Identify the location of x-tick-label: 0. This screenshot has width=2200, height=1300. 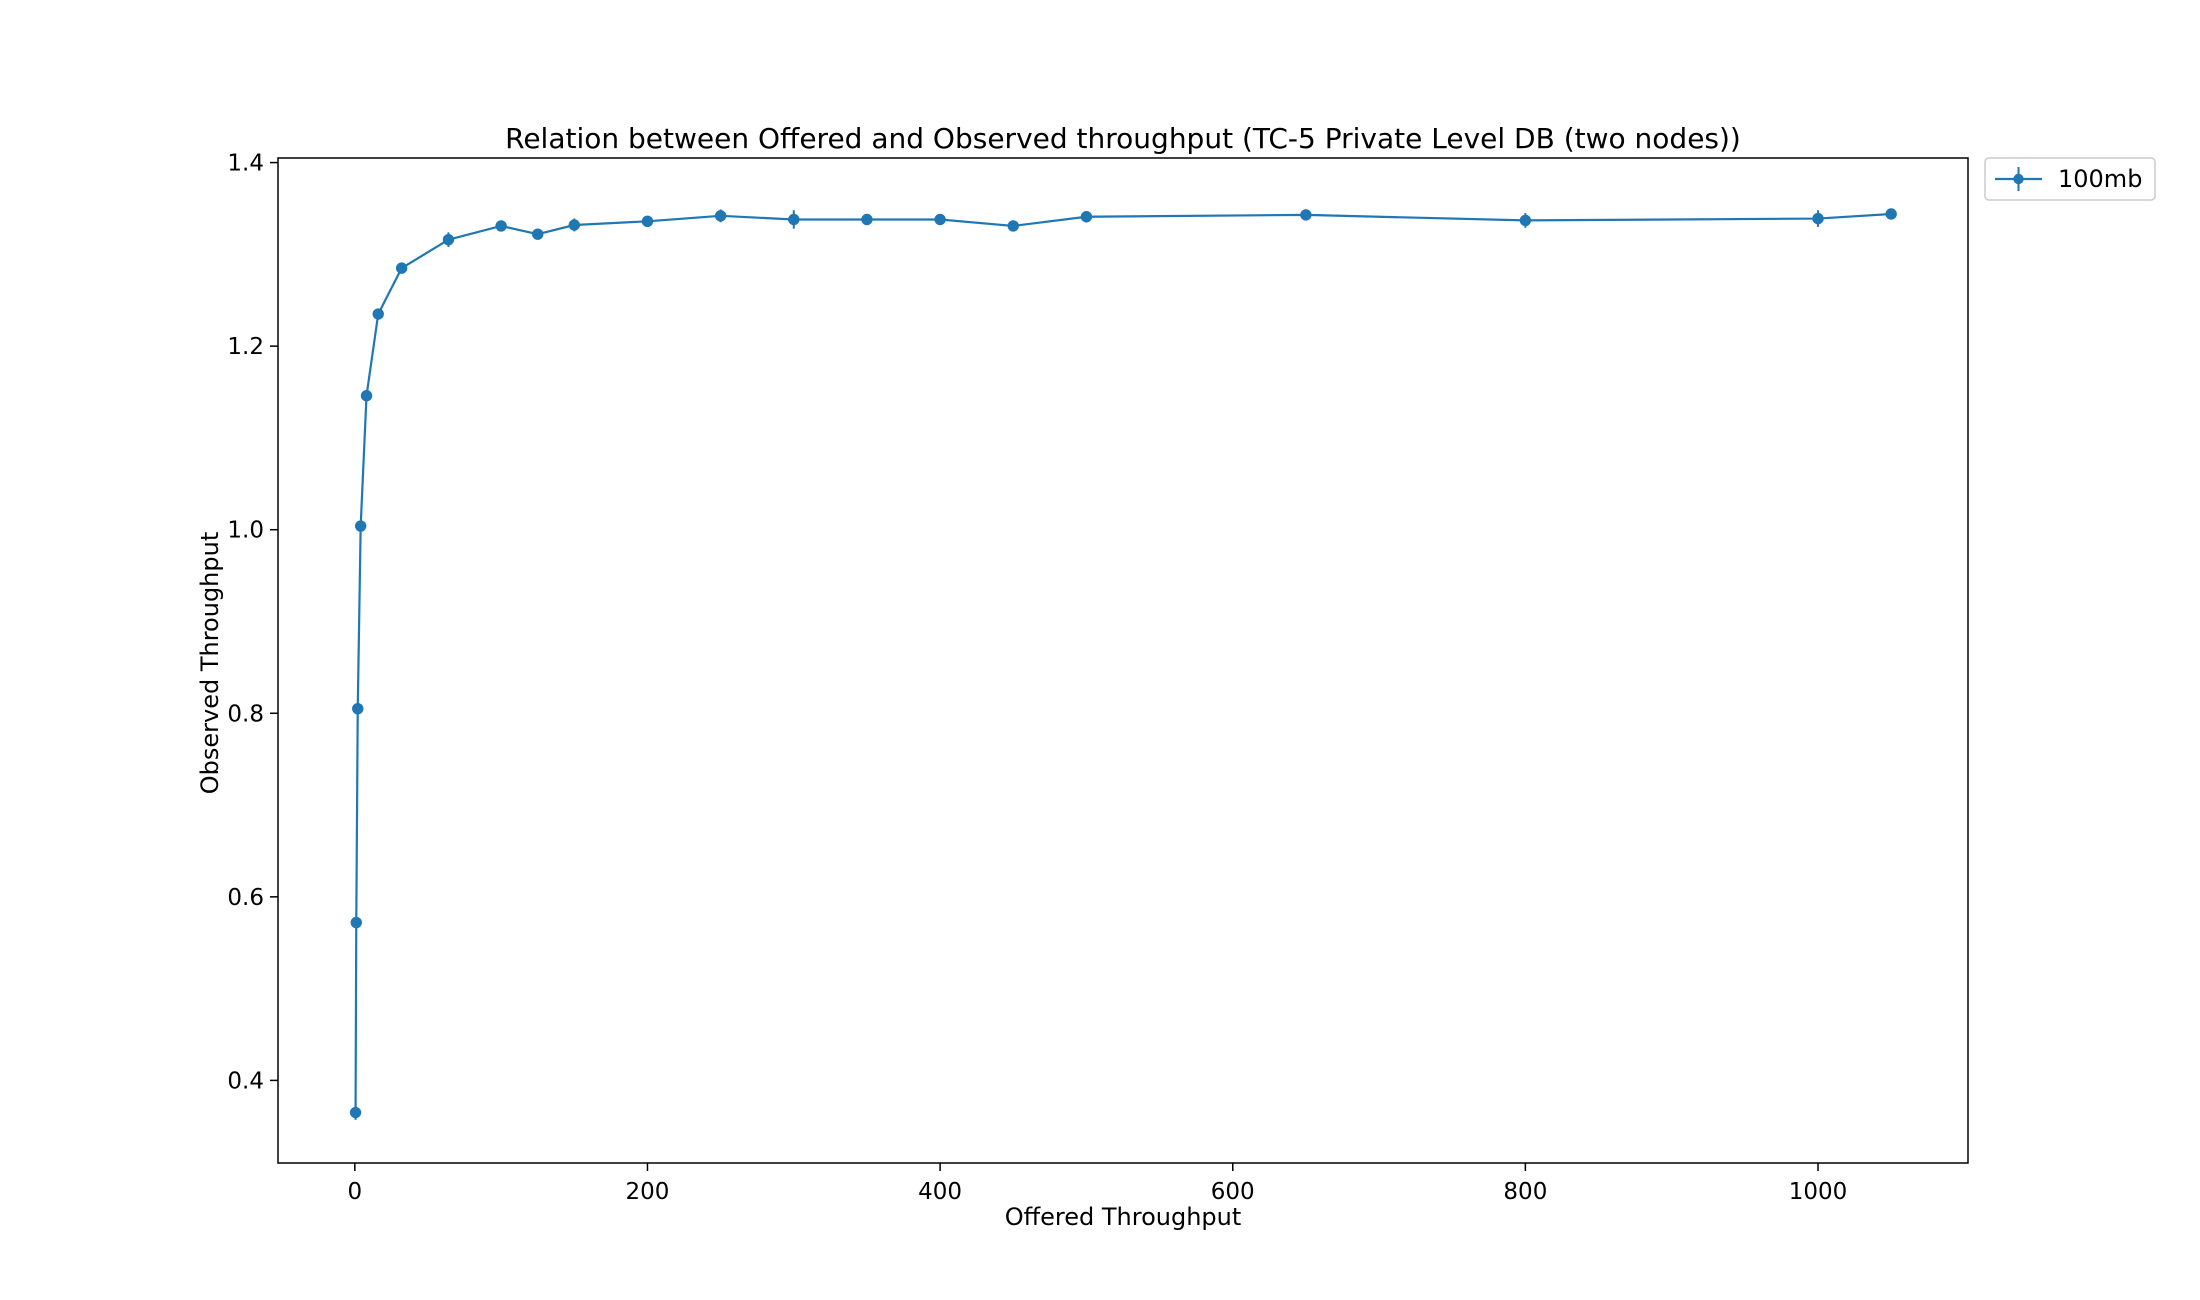
(354, 1192).